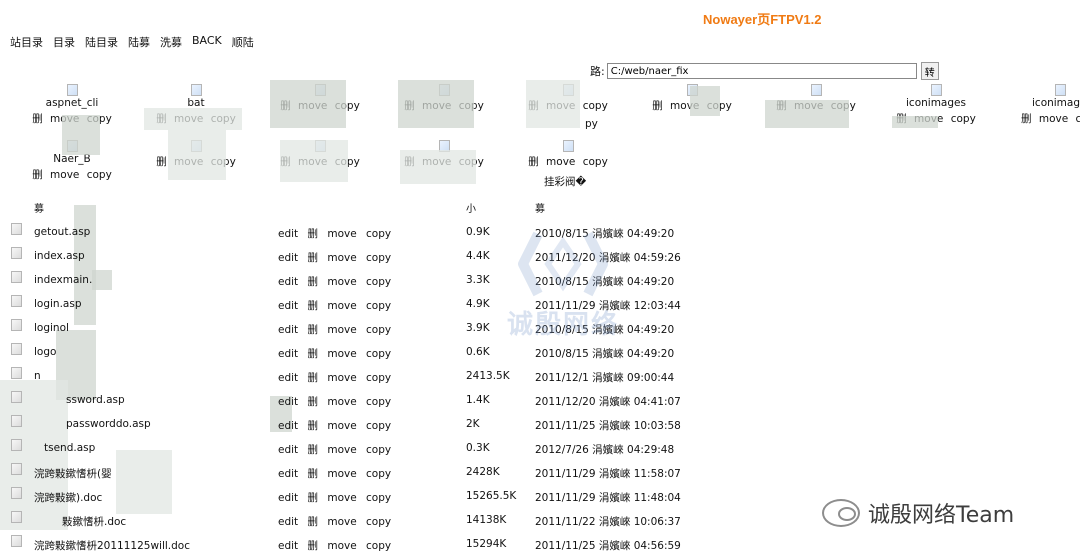 This screenshot has width=1080, height=559. What do you see at coordinates (101, 42) in the screenshot?
I see `nav-parent-directory: 陆目录` at bounding box center [101, 42].